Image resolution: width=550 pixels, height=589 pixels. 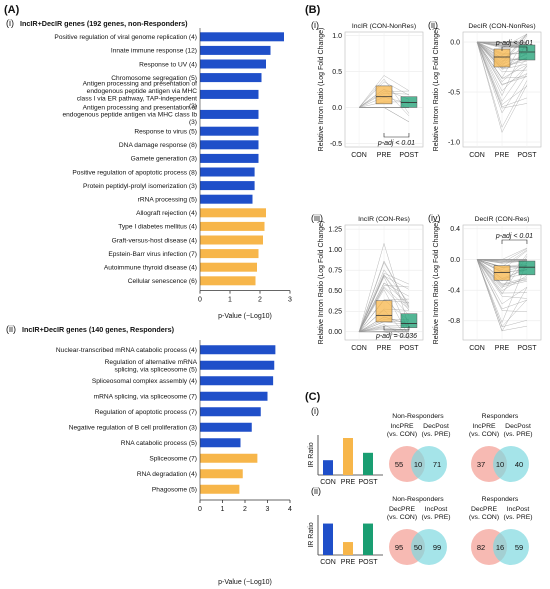 What do you see at coordinates (230, 300) in the screenshot?
I see `x-tick-label: 1` at bounding box center [230, 300].